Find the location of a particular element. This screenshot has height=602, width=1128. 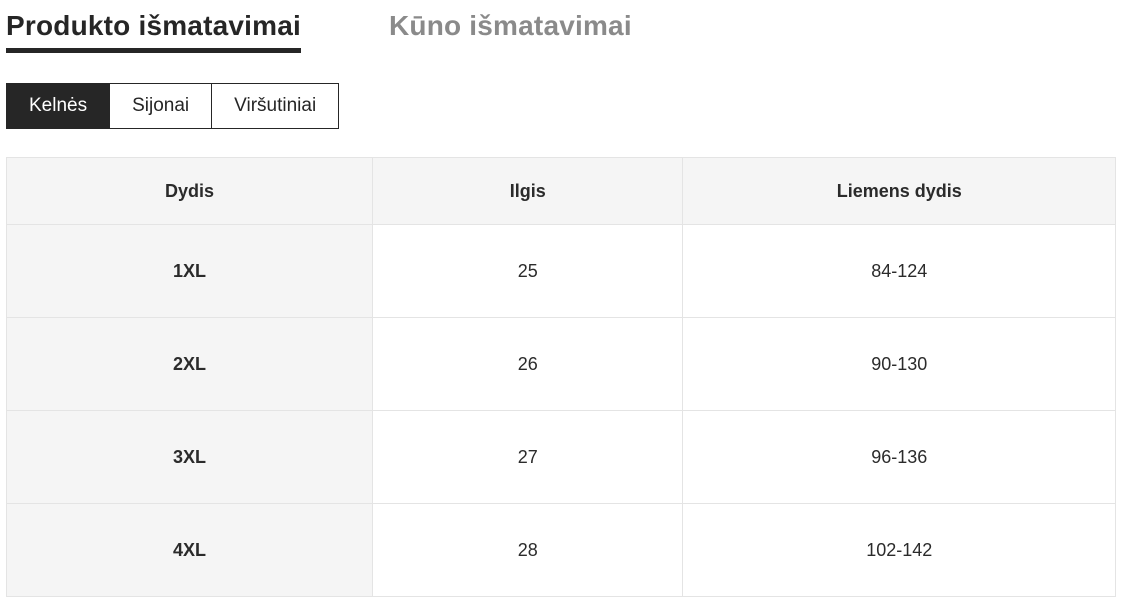

cell-length: 28 is located at coordinates (527, 550).